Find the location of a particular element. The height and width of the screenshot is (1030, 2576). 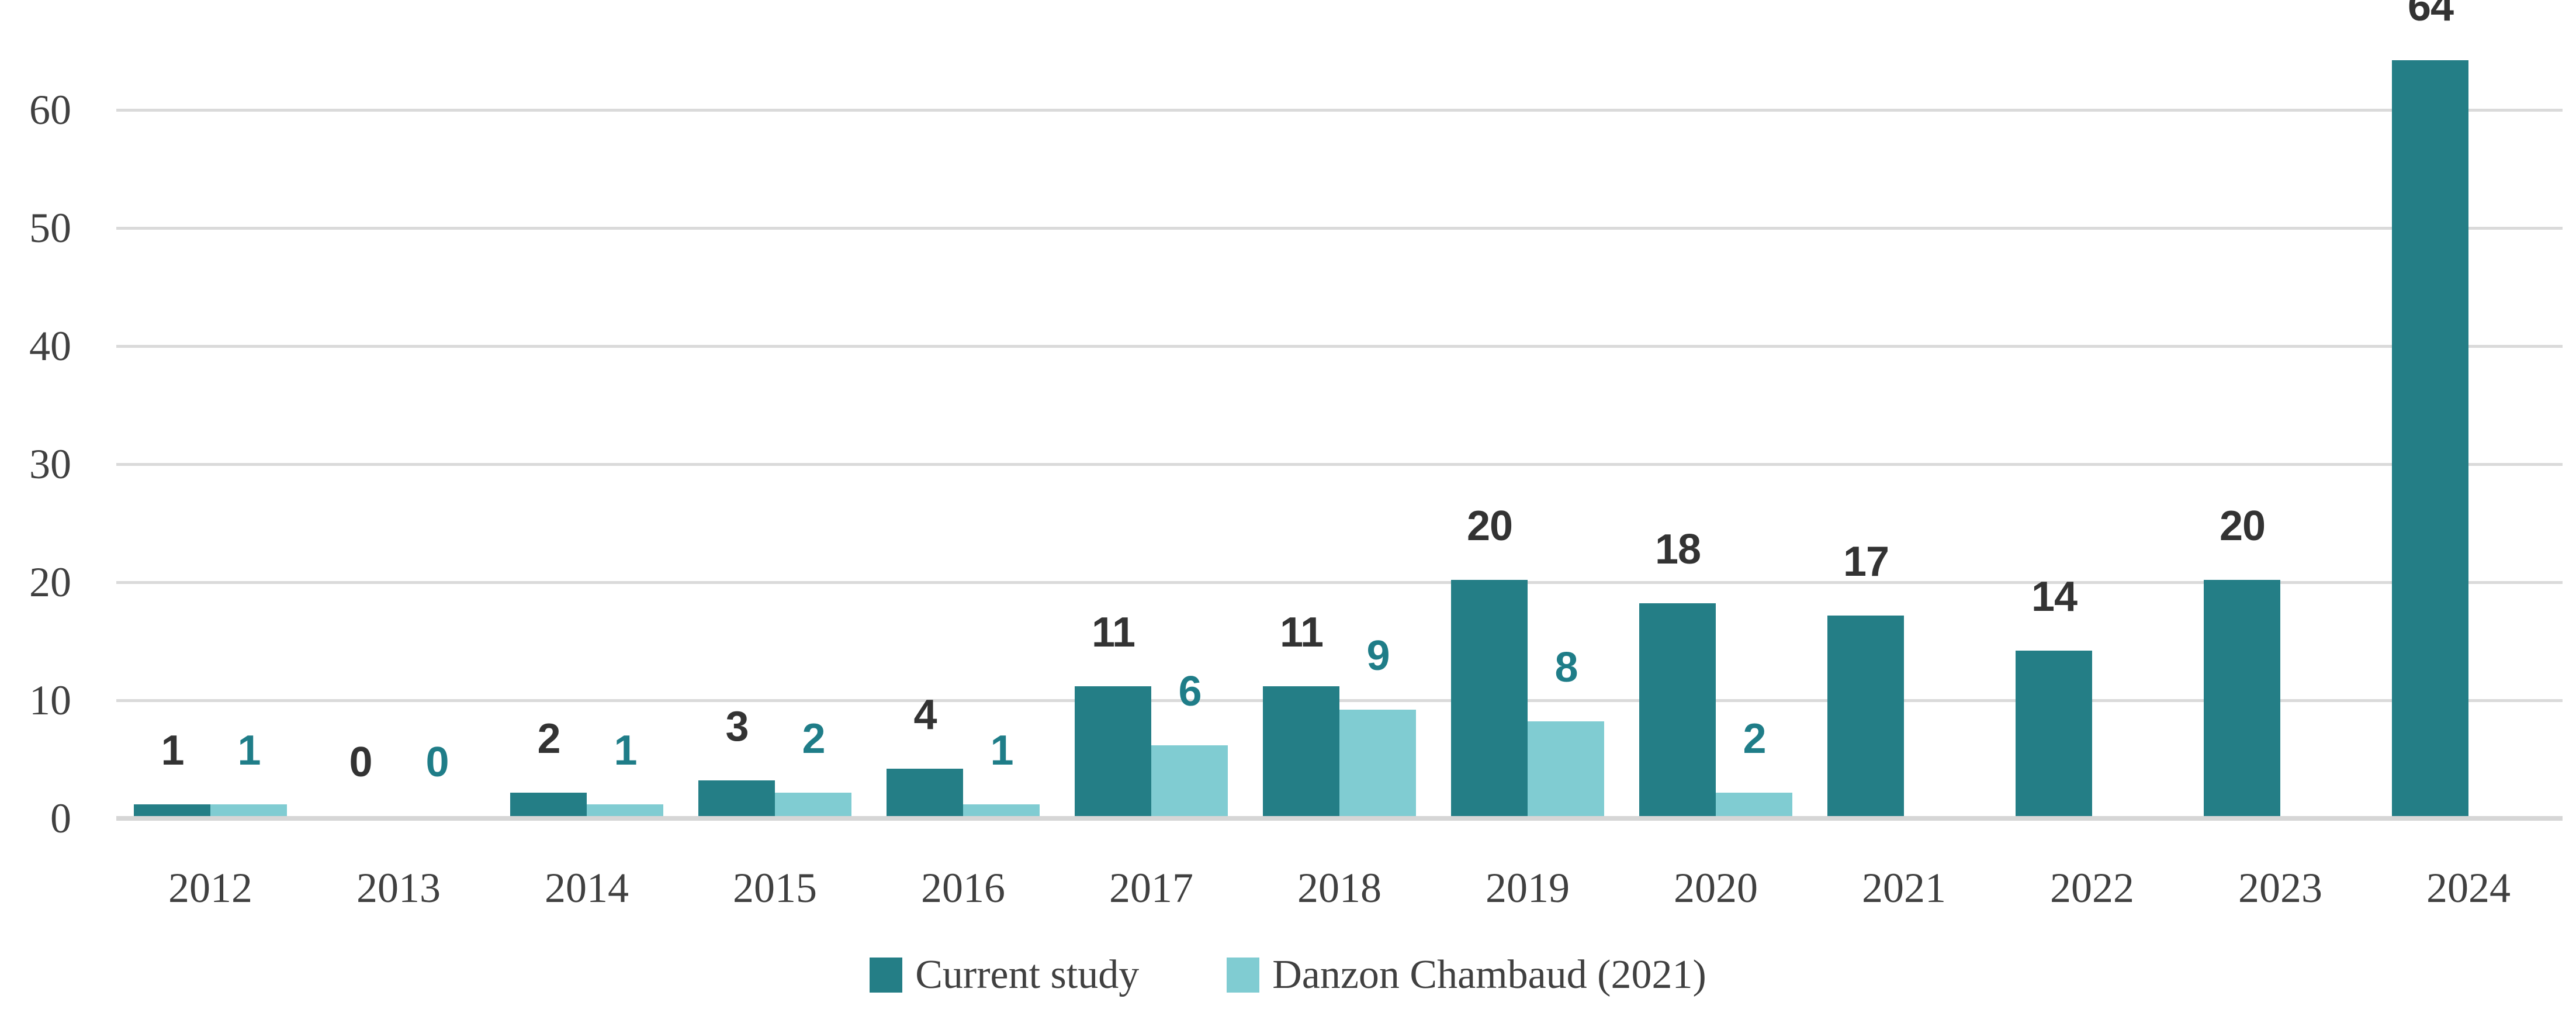

legend-item-current-study: Current study is located at coordinates (1005, 975).